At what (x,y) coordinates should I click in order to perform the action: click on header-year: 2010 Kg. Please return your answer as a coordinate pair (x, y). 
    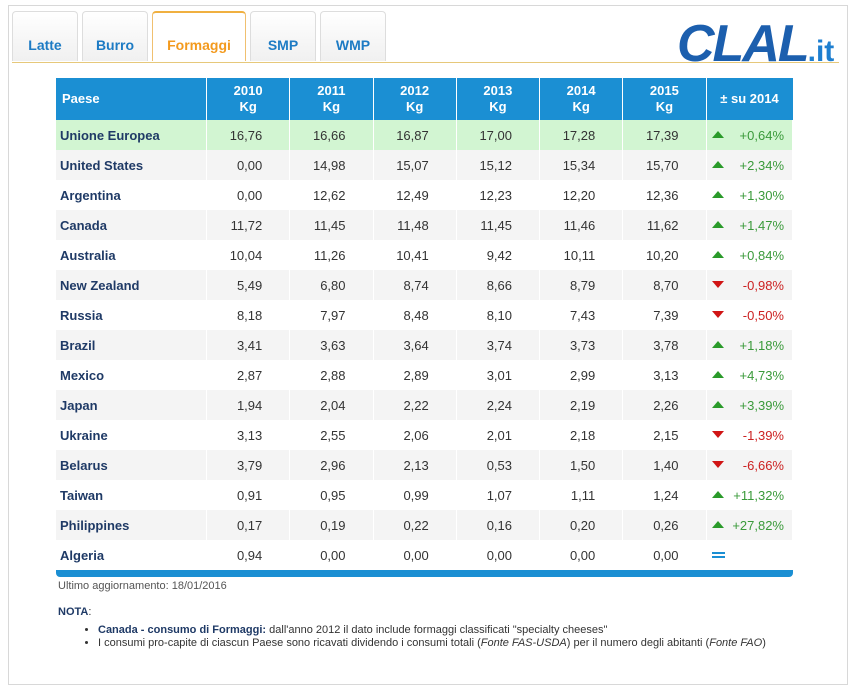
    Looking at the image, I should click on (248, 99).